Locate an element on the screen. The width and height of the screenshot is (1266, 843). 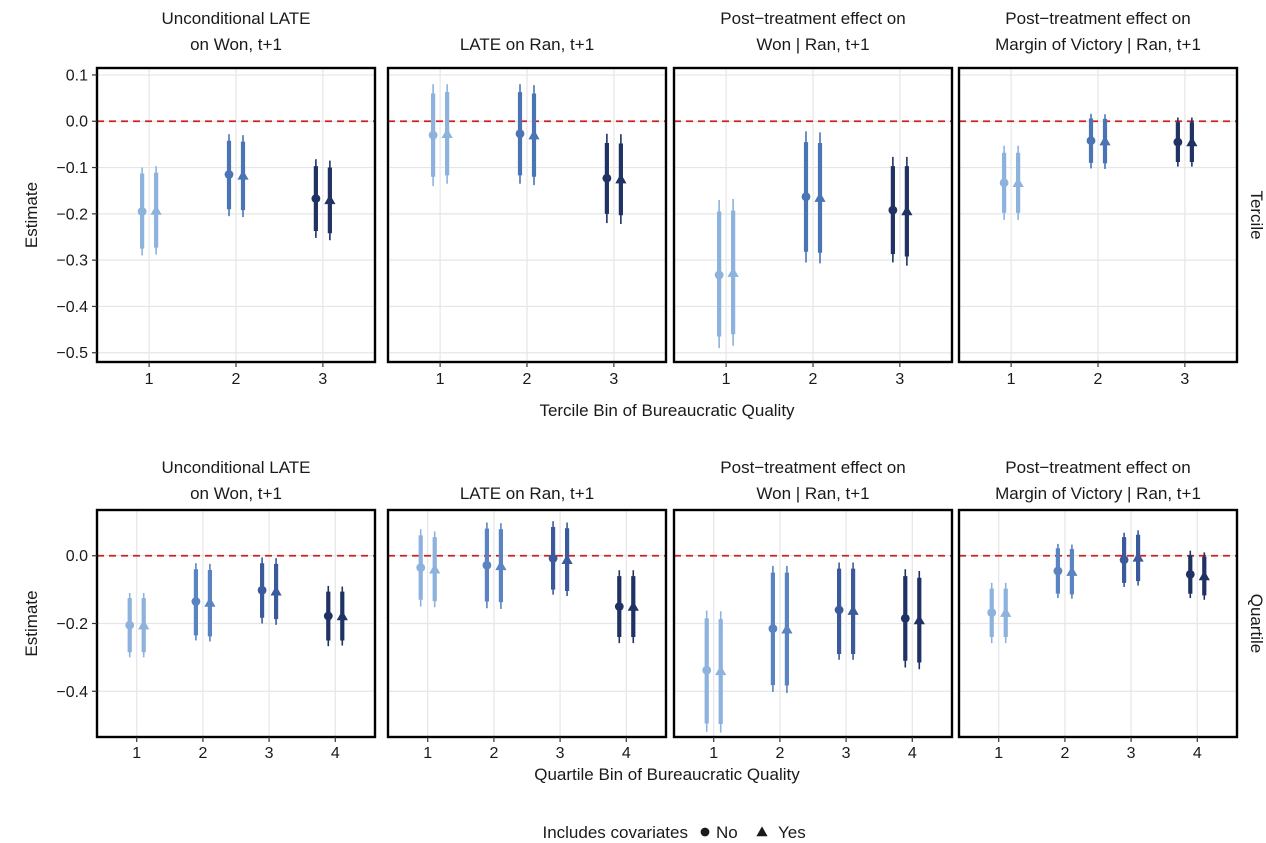
legend-marker-triangle is located at coordinates (762, 831).